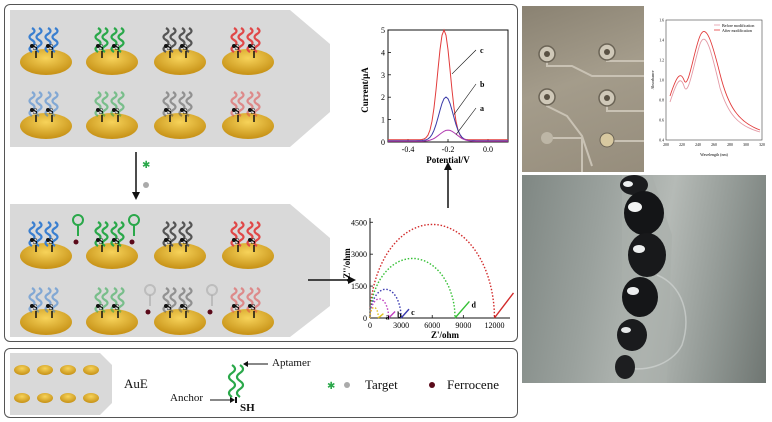  What do you see at coordinates (380, 316) in the screenshot?
I see `nyquist-tail-a` at bounding box center [380, 316].